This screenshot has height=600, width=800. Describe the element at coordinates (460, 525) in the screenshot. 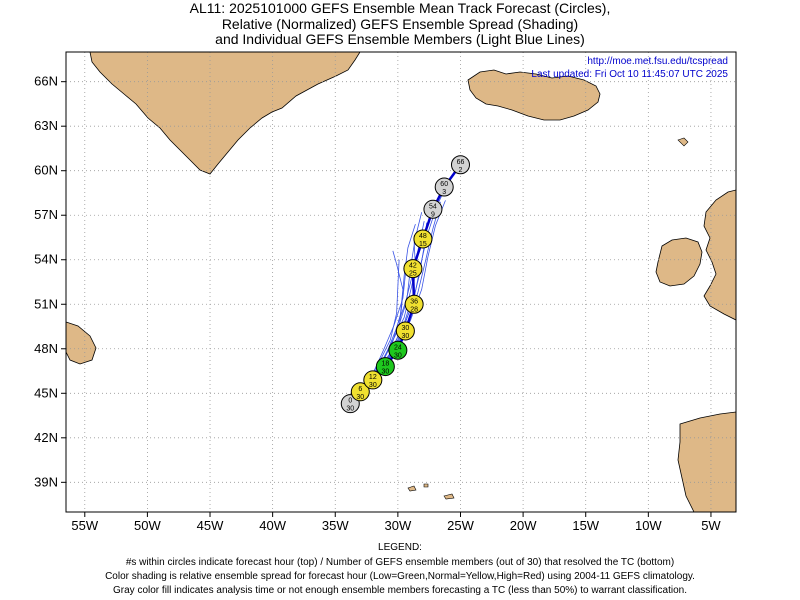

I see `lon-tick-label: 25W` at that location.